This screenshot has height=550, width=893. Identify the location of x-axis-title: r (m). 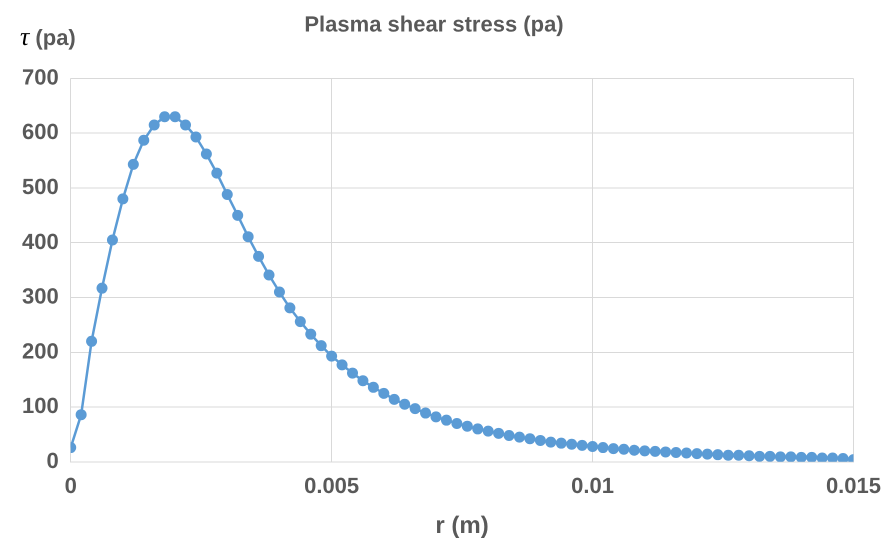
(462, 526).